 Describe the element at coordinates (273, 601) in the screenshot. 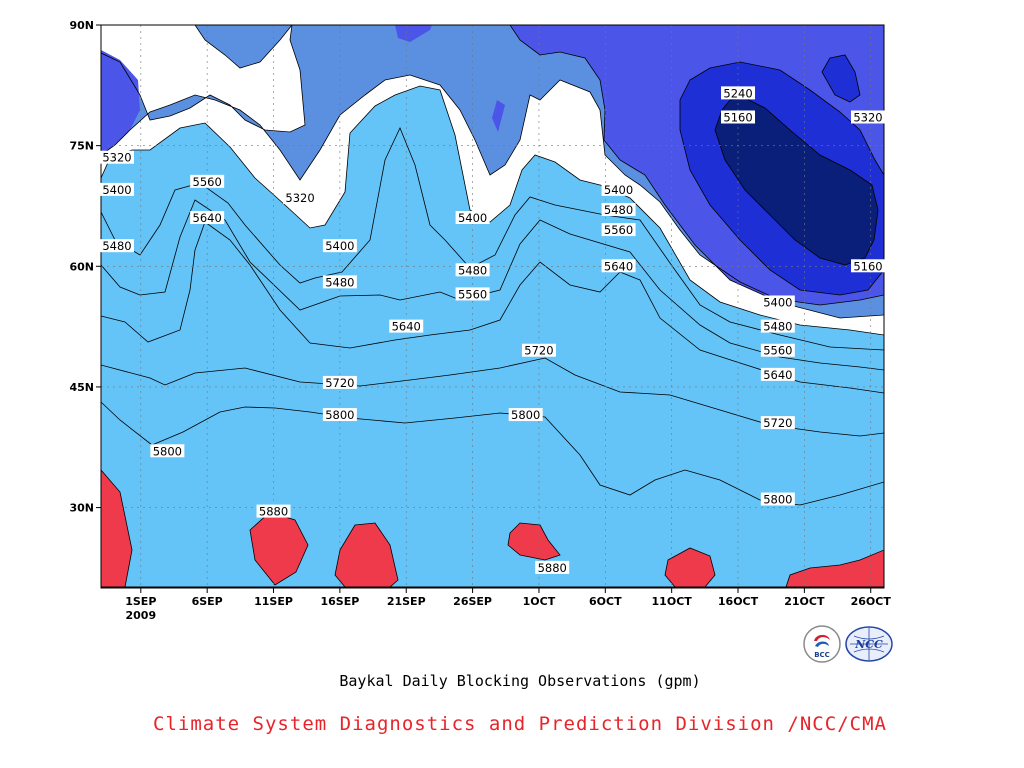

I see `x-tick-label: 11SEP` at that location.